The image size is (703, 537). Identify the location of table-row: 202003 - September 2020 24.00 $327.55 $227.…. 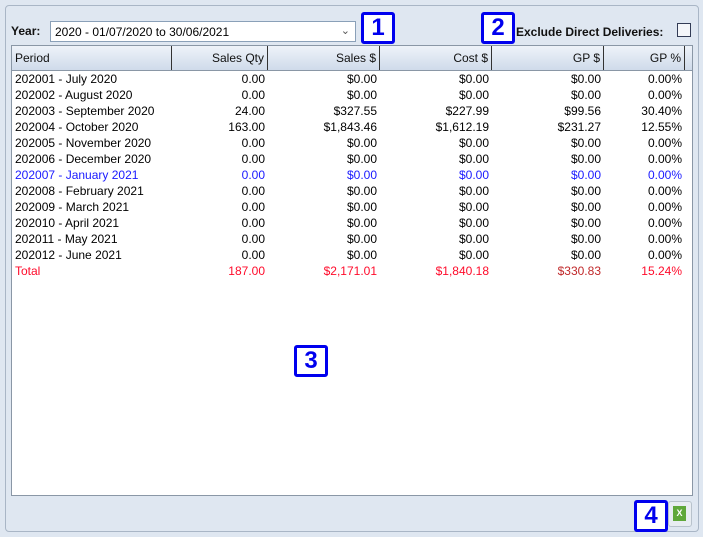
(352, 111).